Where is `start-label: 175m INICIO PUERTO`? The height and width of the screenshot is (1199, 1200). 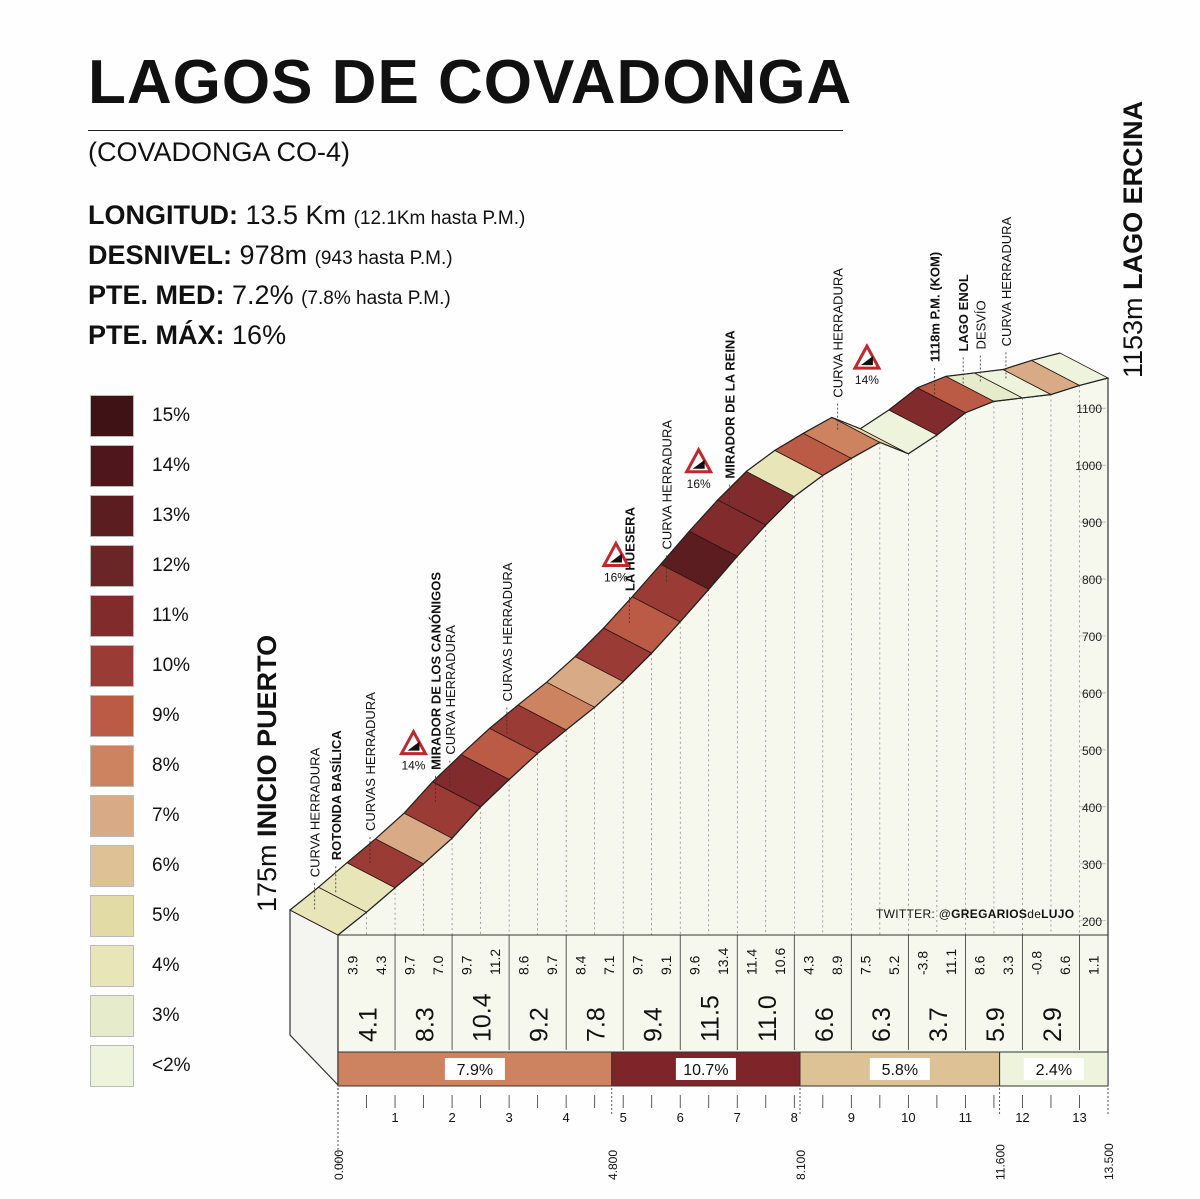
start-label: 175m INICIO PUERTO is located at coordinates (267, 773).